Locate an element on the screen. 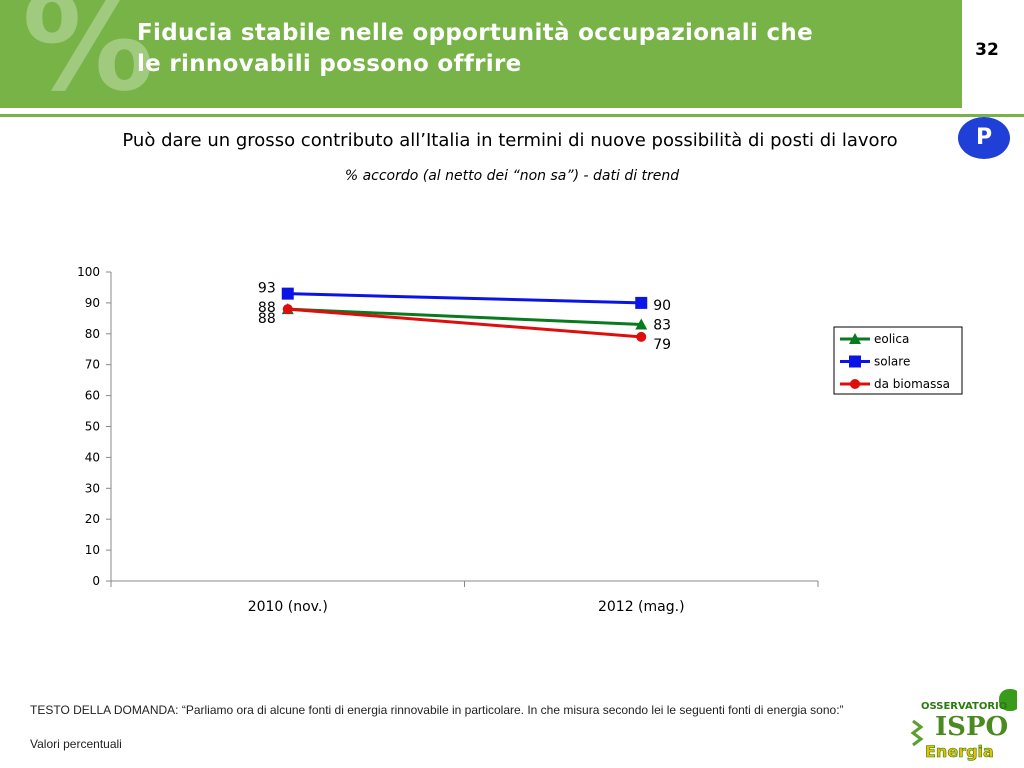 The image size is (1024, 768). header-divider is located at coordinates (512, 115).